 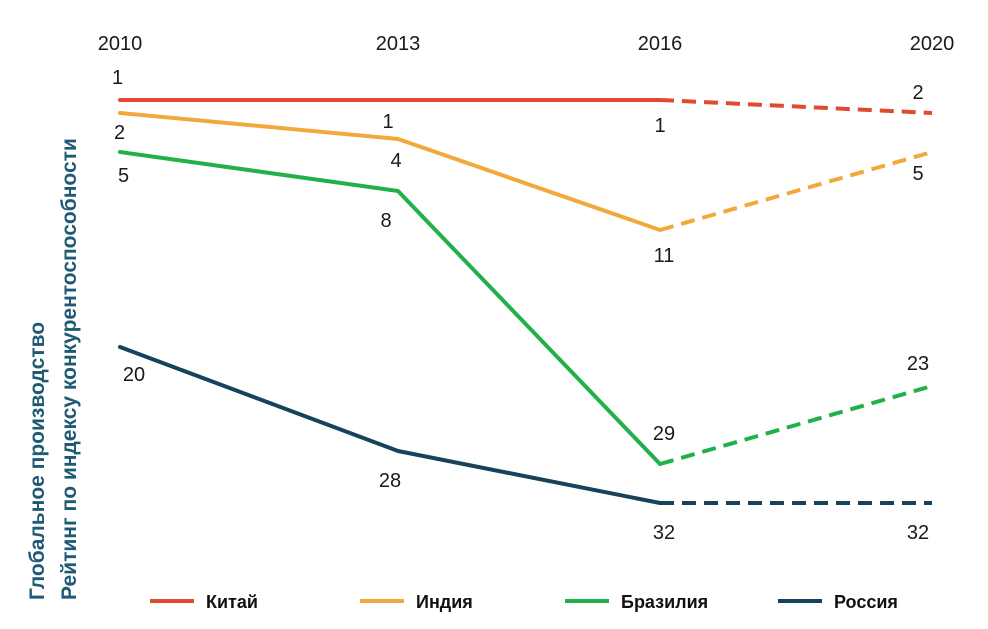 I want to click on y-axis-label-line1: Глобальное производство, so click(x=37, y=461).